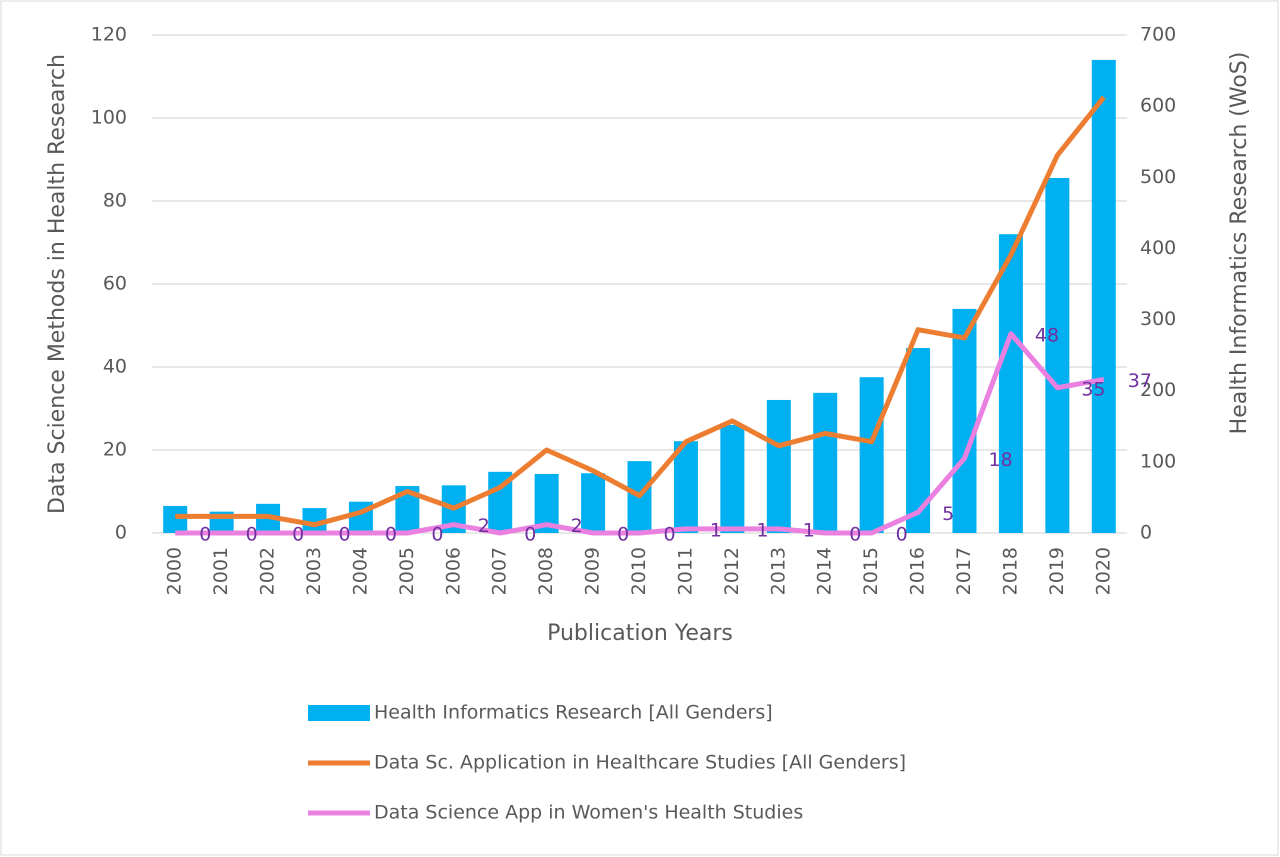  Describe the element at coordinates (1146, 533) in the screenshot. I see `y2-tick-label: 0` at that location.